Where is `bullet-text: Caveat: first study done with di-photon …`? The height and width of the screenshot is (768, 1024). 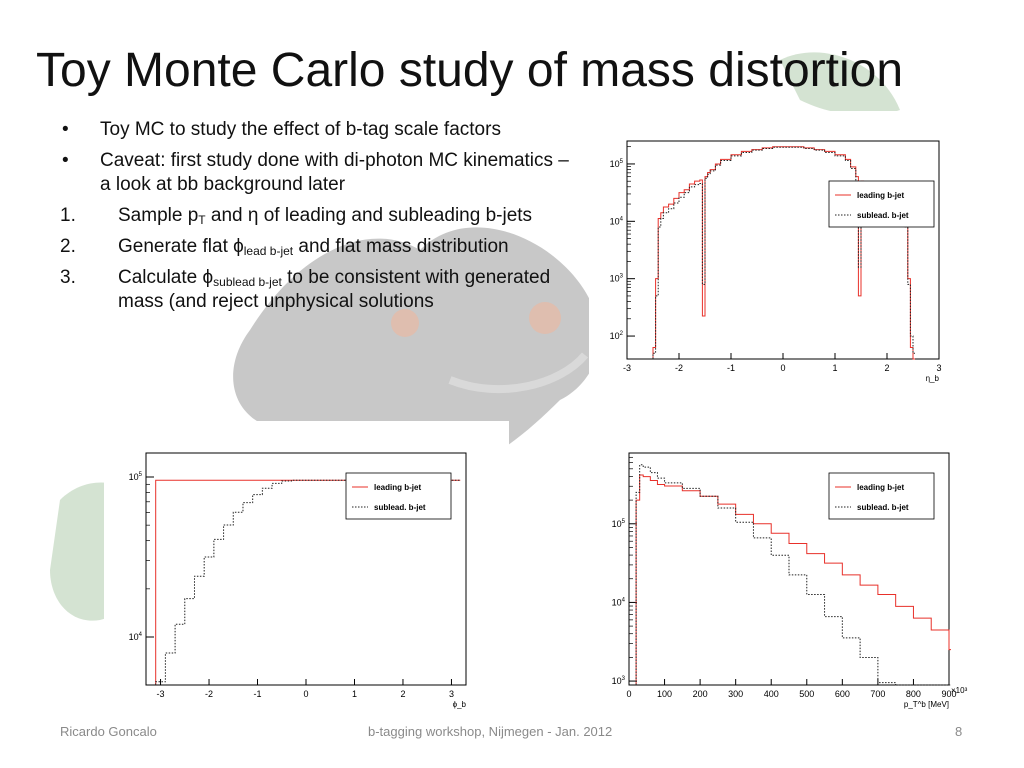
bullet-text: Caveat: first study done with di-photon … is located at coordinates (334, 172).